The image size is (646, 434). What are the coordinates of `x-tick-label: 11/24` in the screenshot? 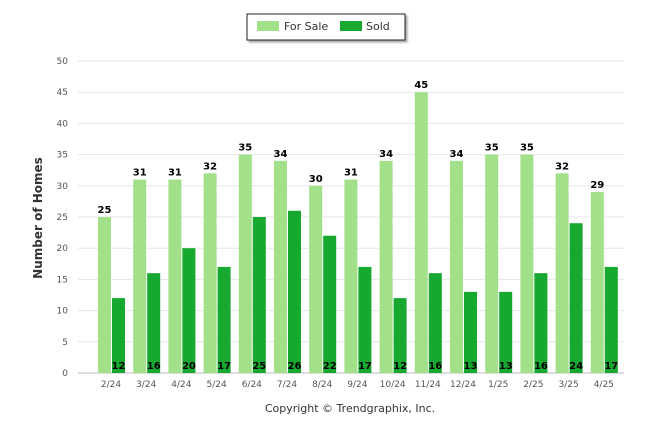 It's located at (428, 385).